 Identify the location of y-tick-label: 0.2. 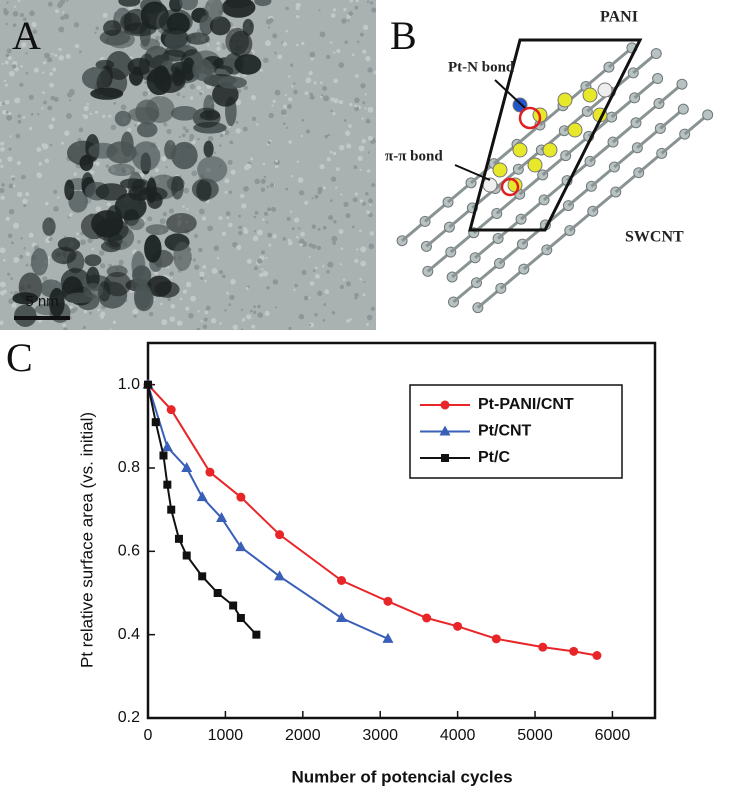
(129, 717).